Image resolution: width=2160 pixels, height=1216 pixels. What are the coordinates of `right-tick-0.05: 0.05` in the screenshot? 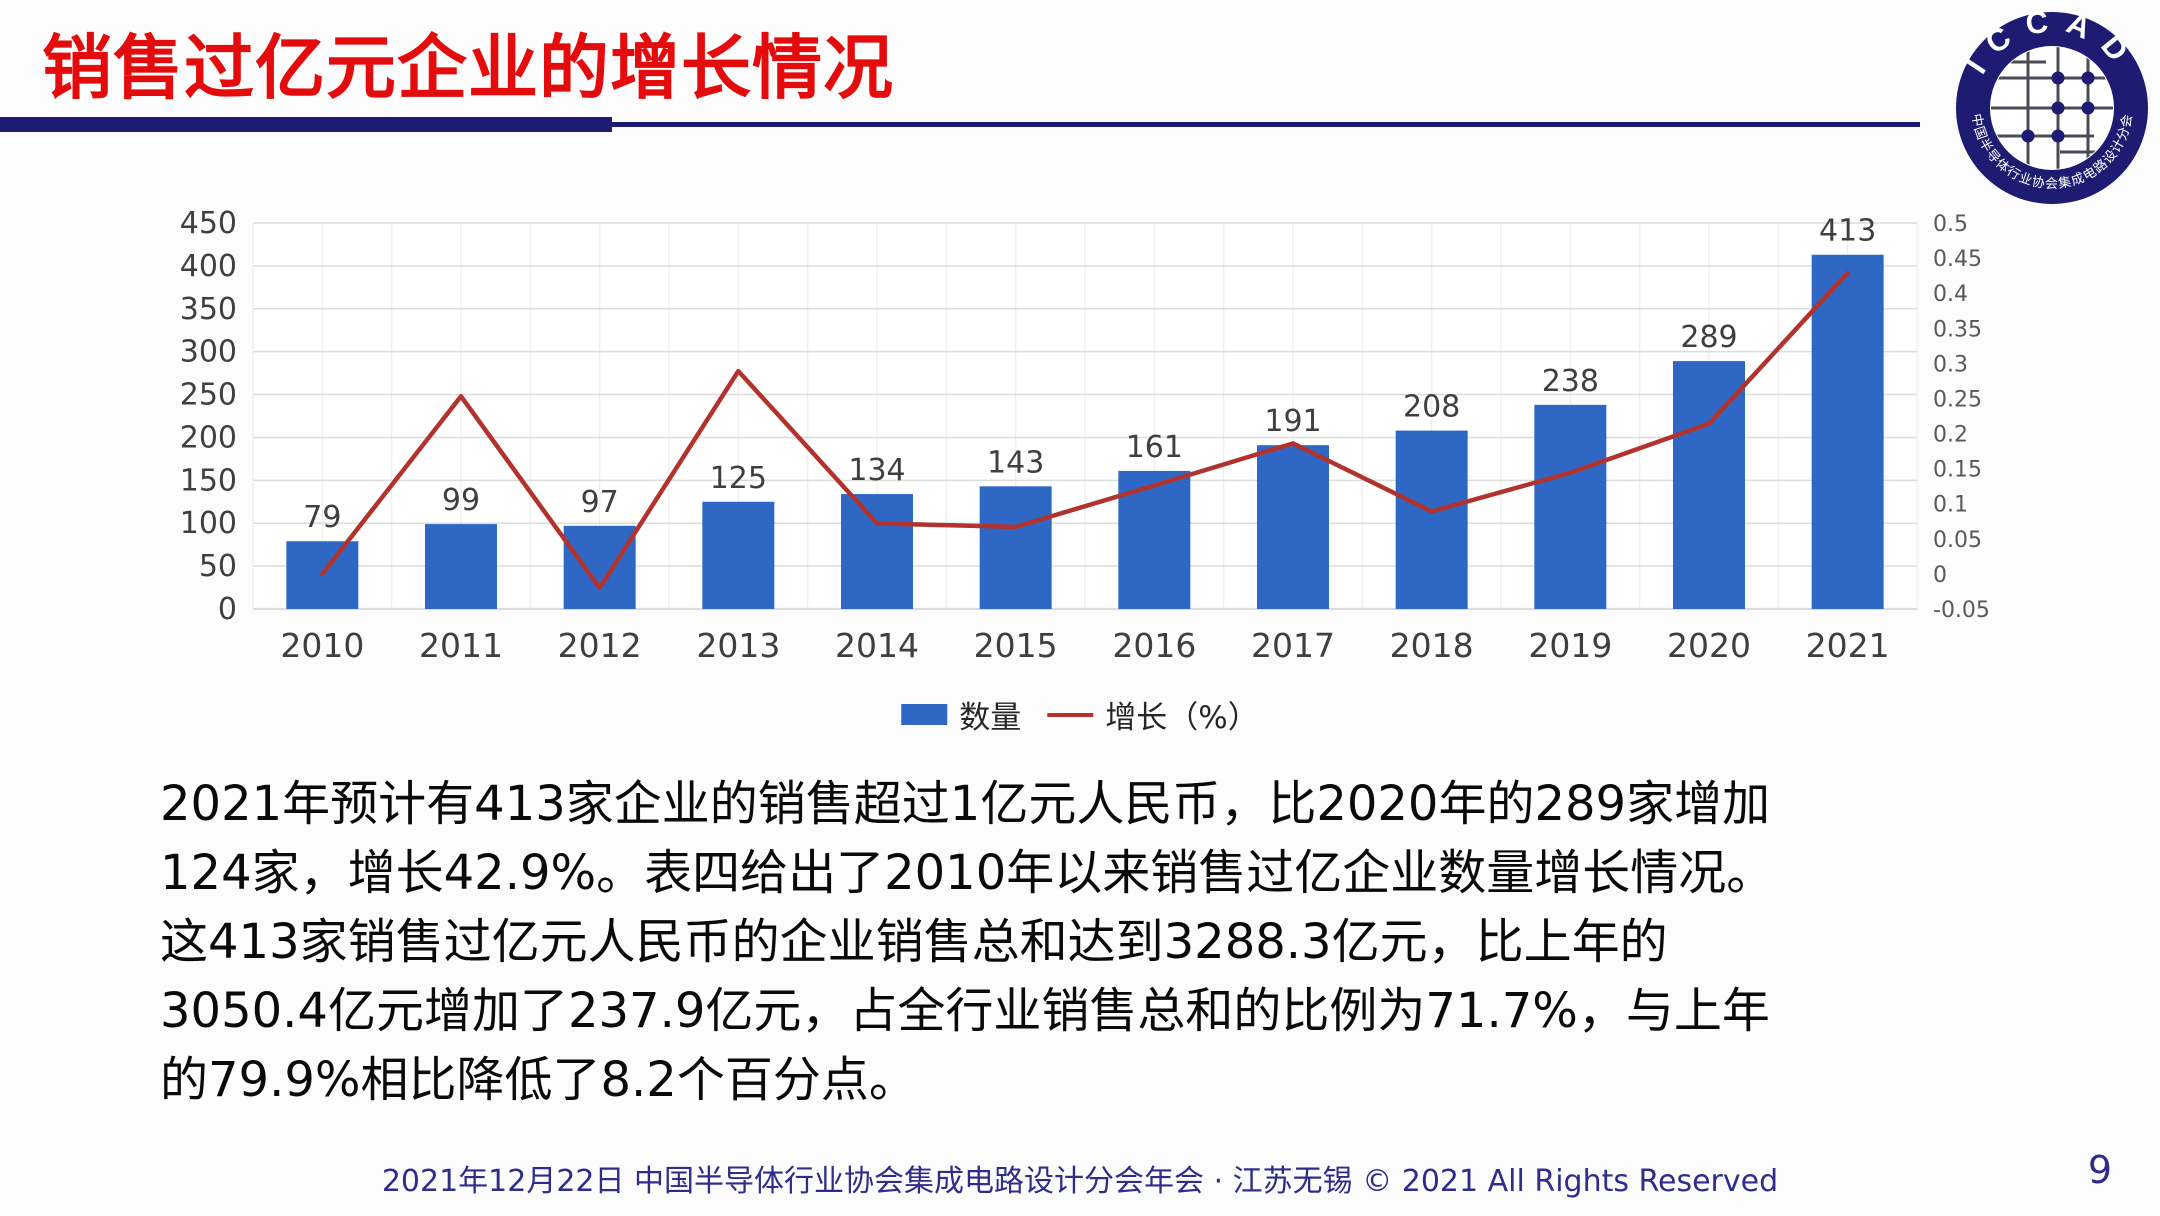 It's located at (1957, 540).